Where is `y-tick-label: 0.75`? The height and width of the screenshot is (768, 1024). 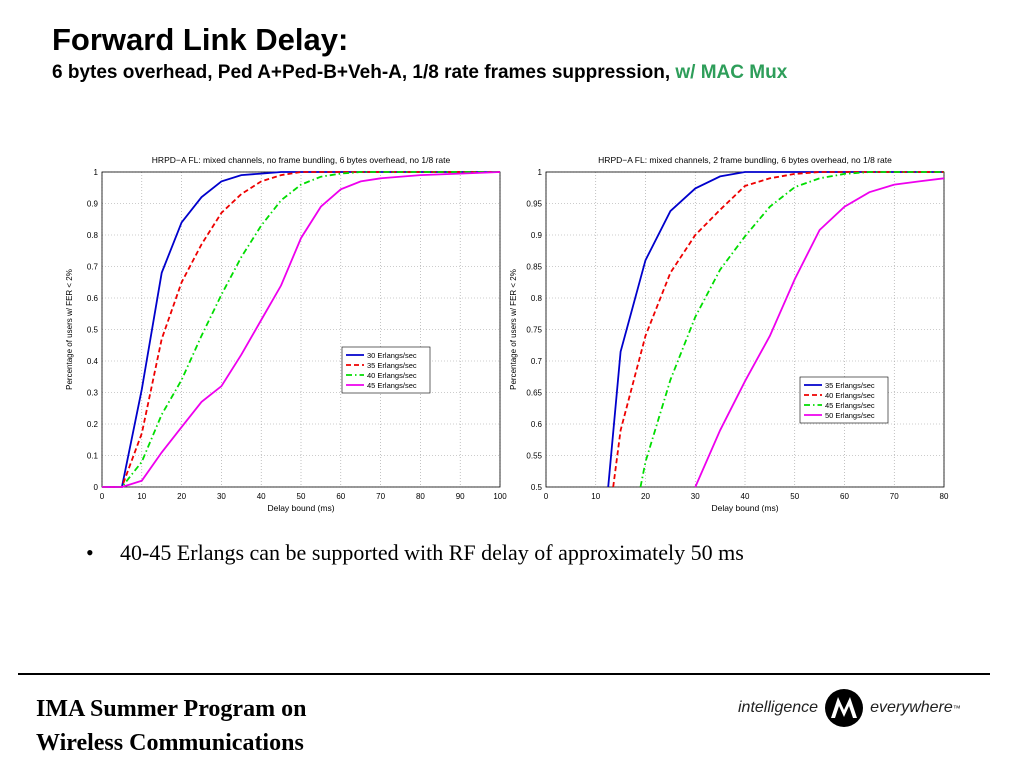 y-tick-label: 0.75 is located at coordinates (534, 330).